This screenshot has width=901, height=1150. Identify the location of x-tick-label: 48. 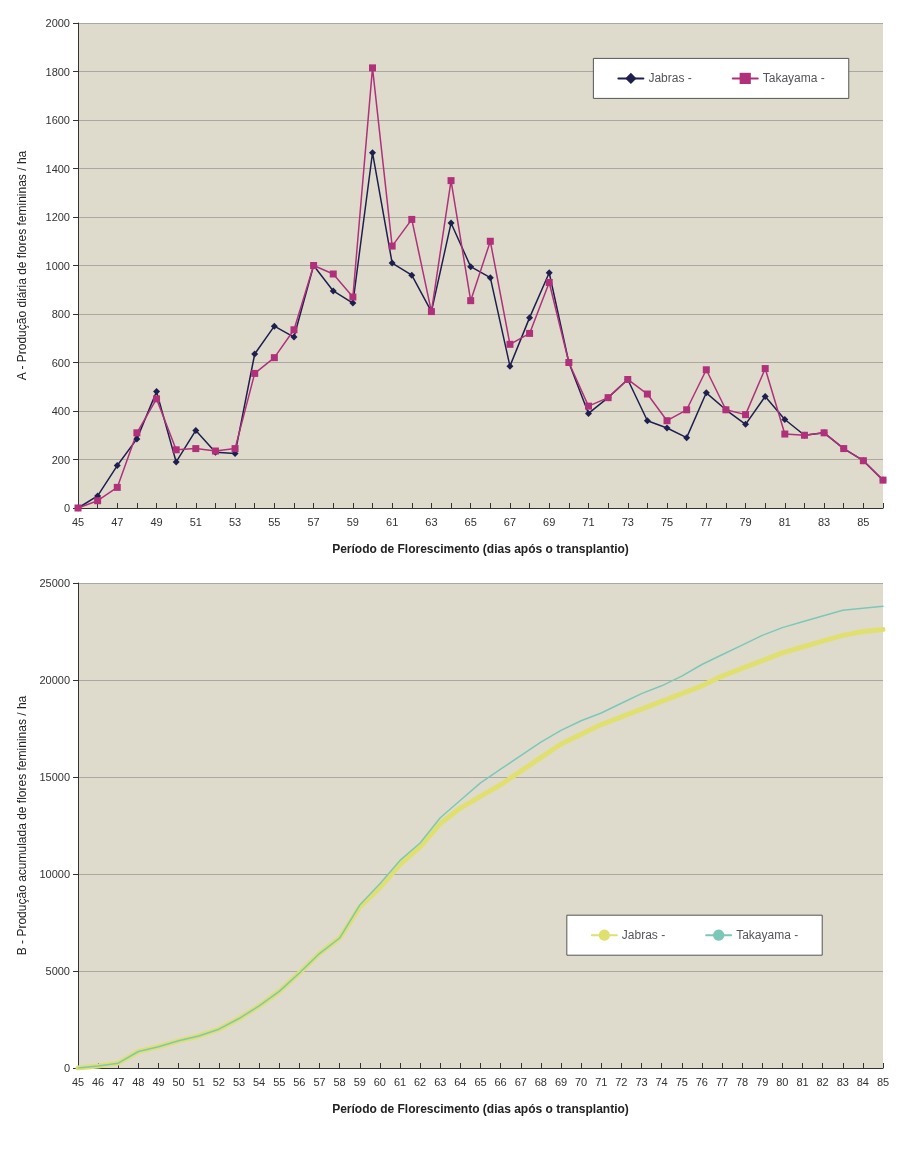
(138, 1081).